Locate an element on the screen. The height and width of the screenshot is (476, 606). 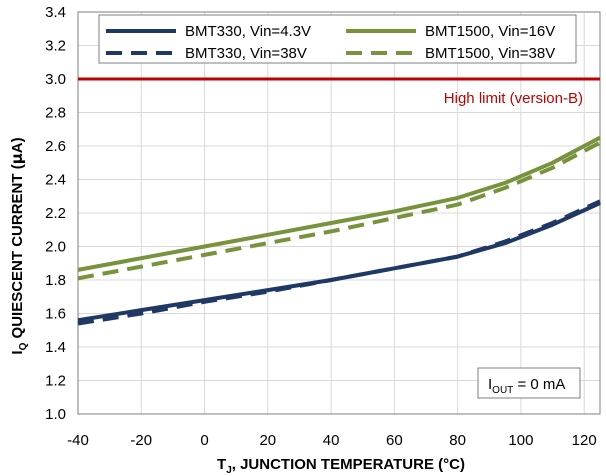
y-tick-label: 2.6 is located at coordinates (55, 146).